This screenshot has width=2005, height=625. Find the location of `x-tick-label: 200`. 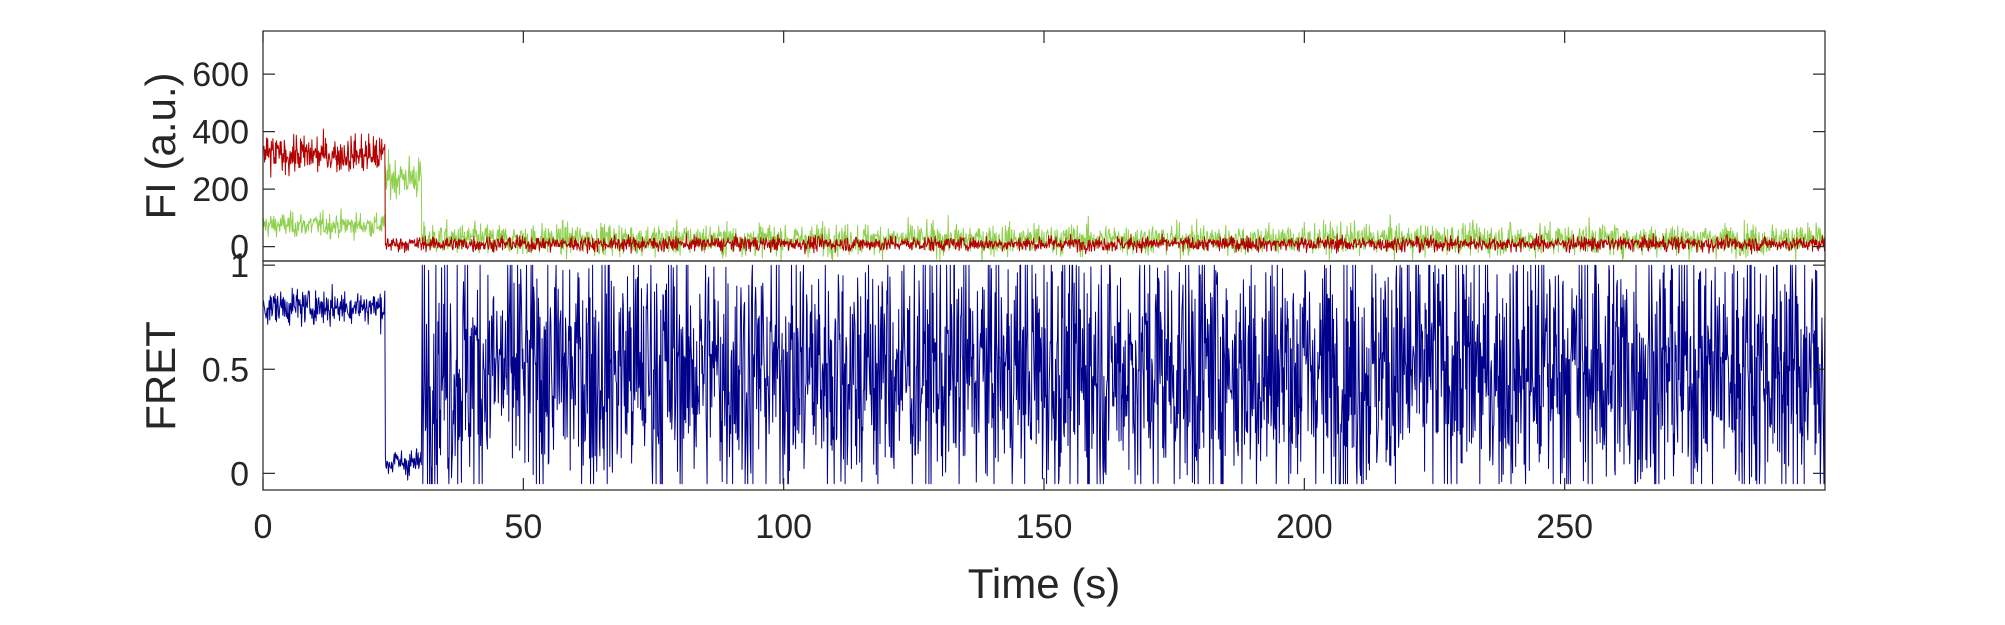

x-tick-label: 200 is located at coordinates (1304, 527).